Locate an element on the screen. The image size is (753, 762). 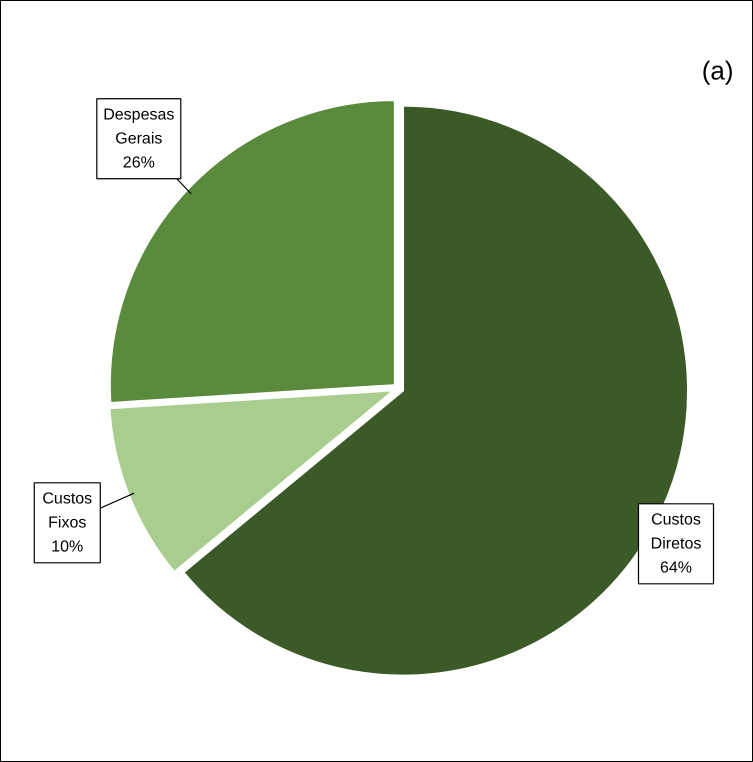
data-label: 10% is located at coordinates (67, 547).